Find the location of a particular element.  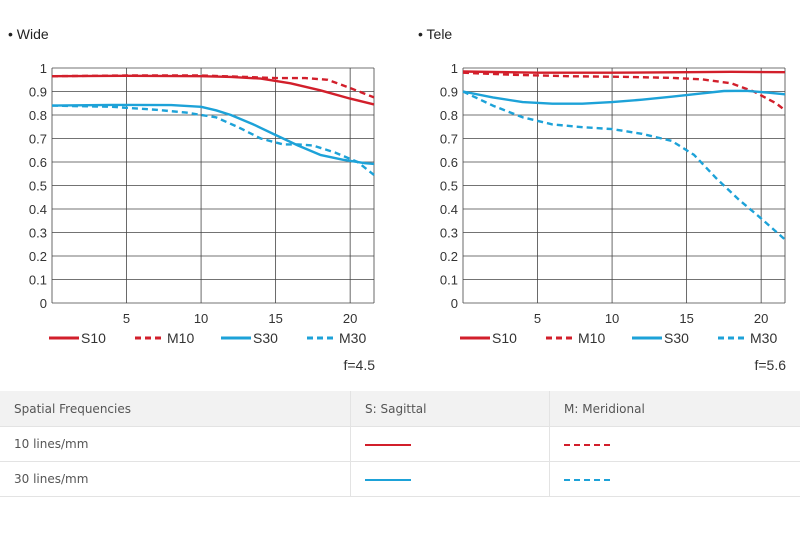

chart-2-series-m30-line is located at coordinates (624, 165).